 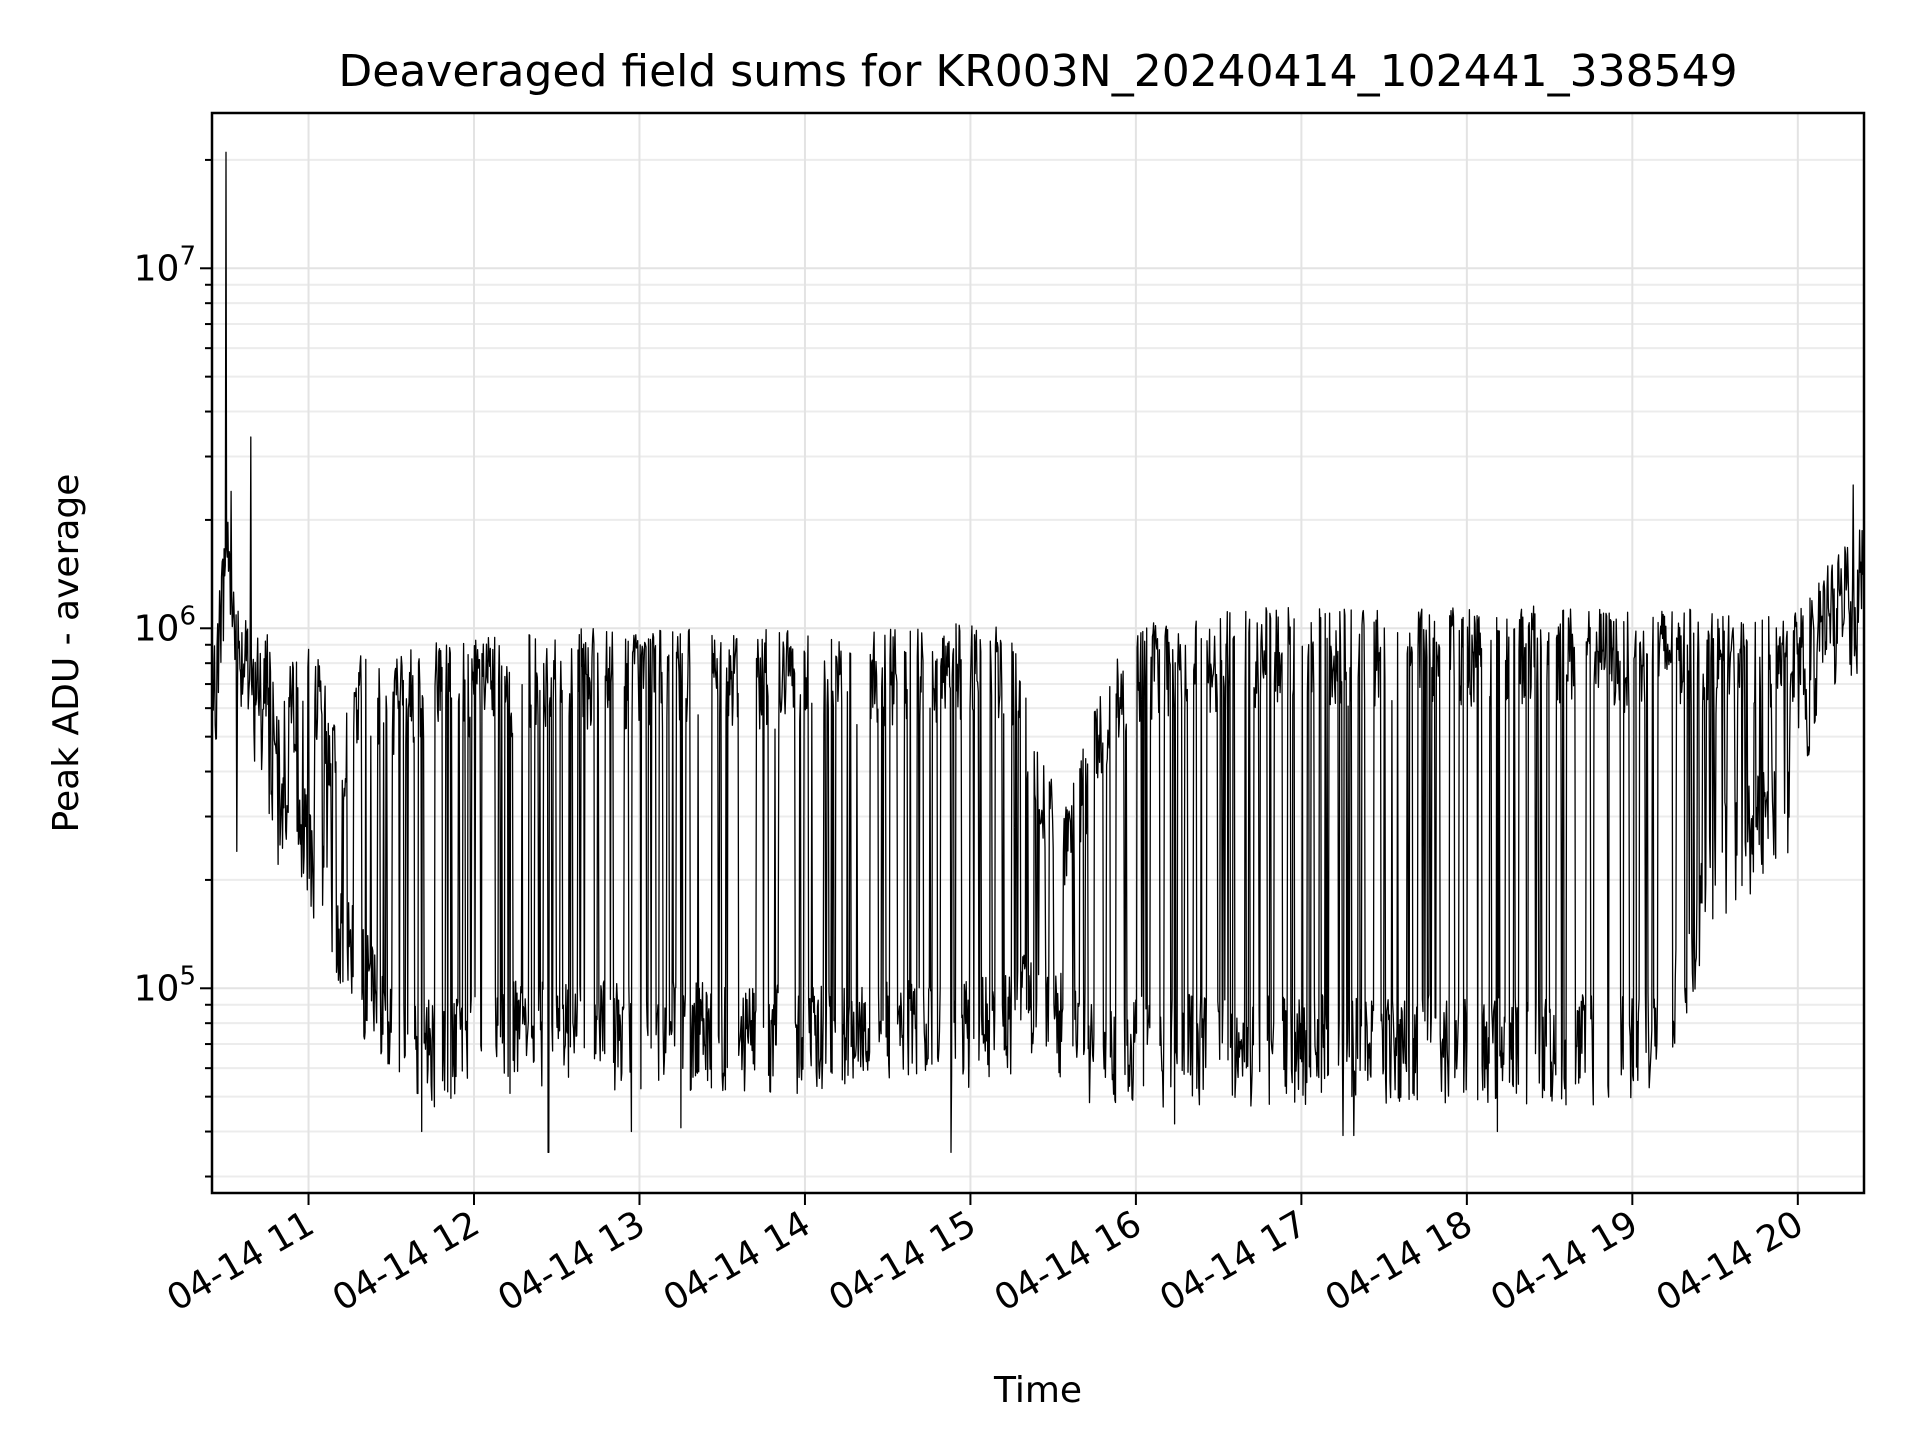 I want to click on x-tick-label: 04-14 14, so click(x=737, y=1261).